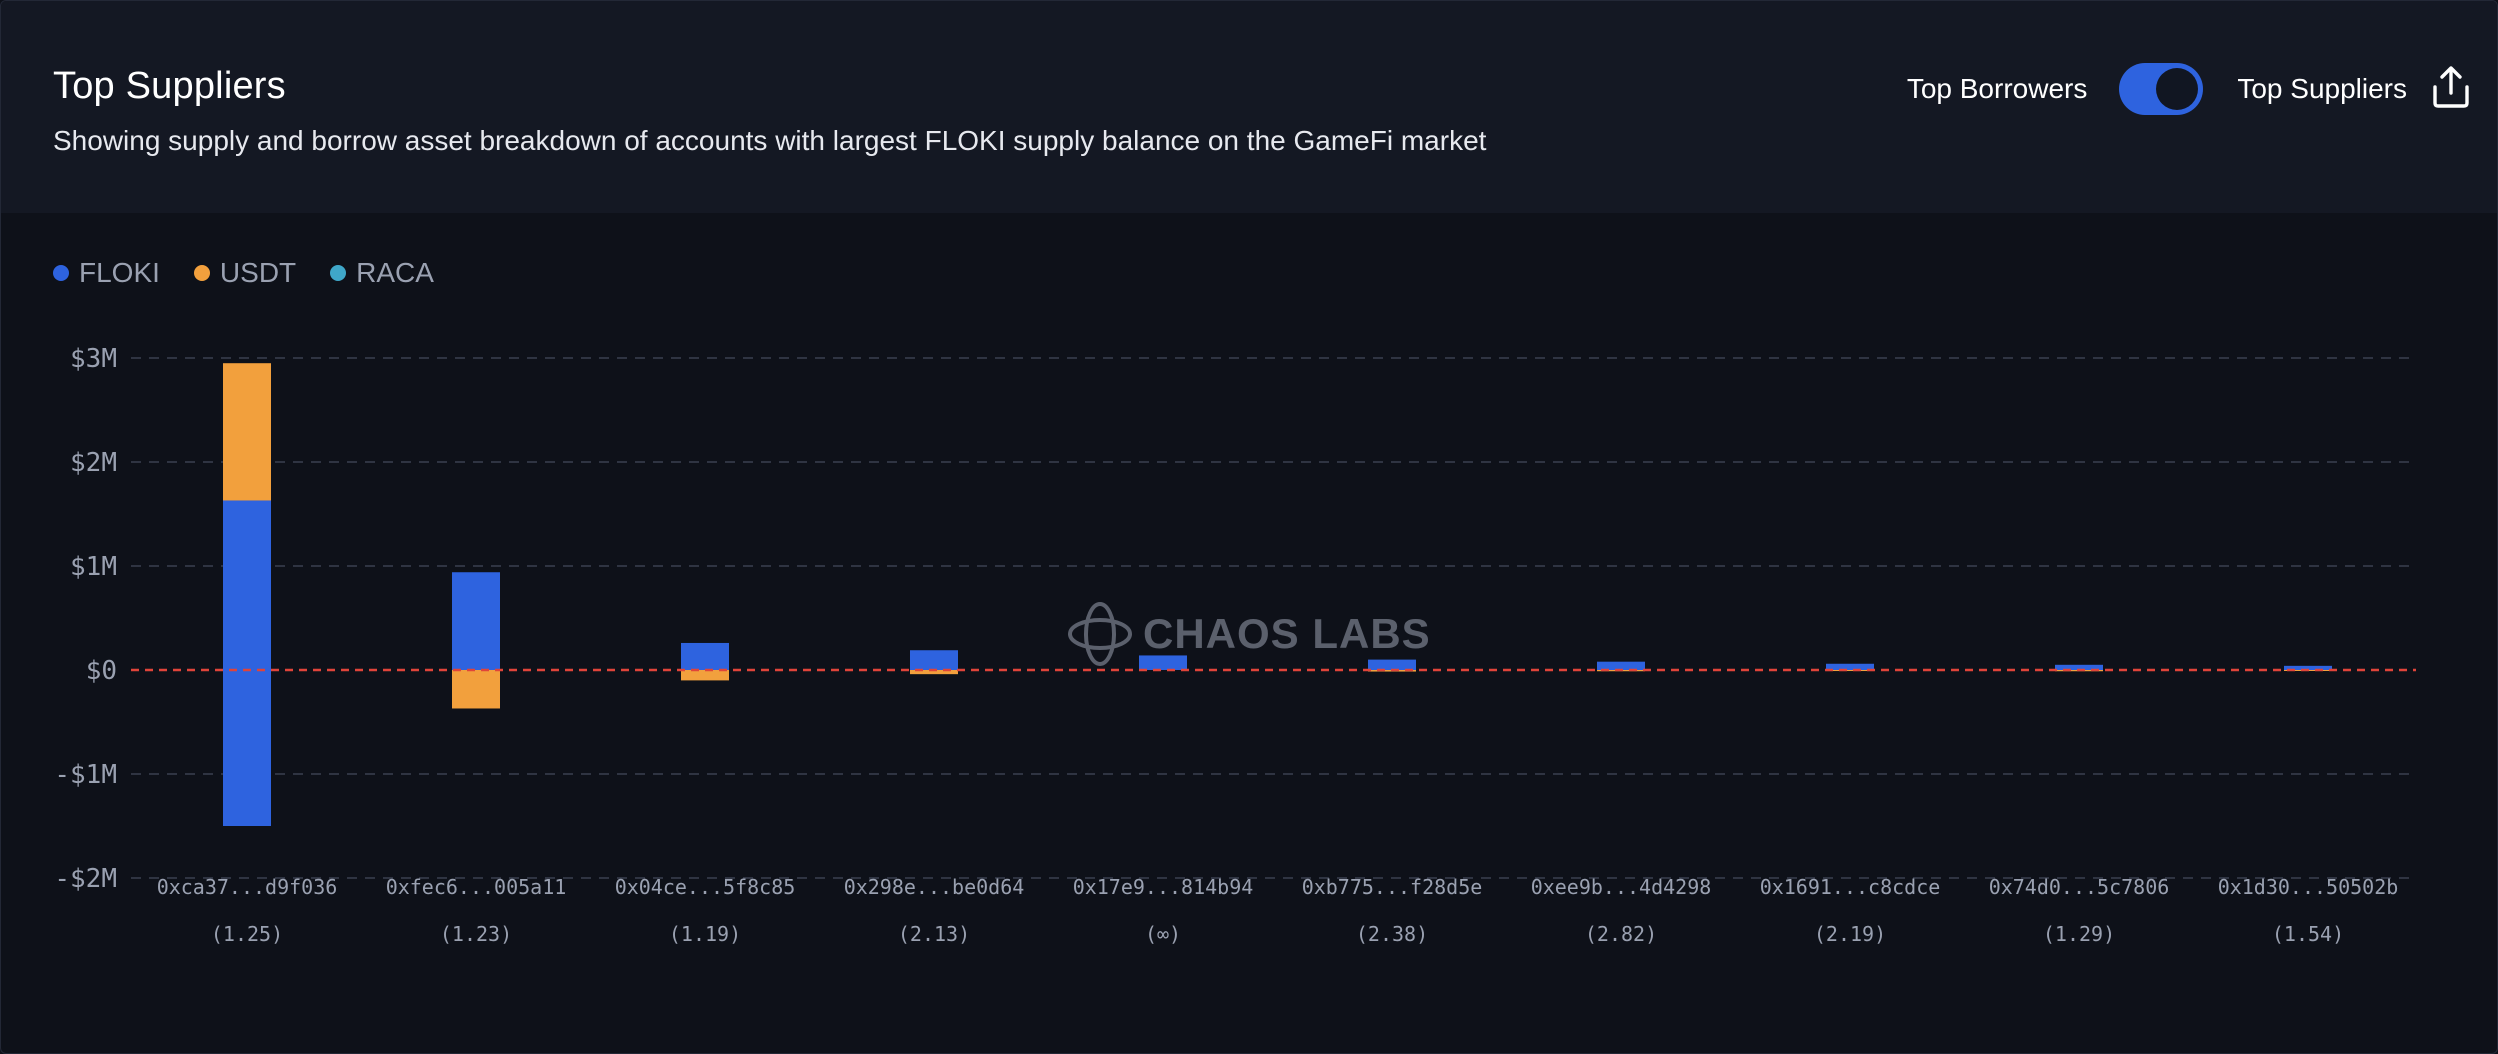 Image resolution: width=2498 pixels, height=1054 pixels. I want to click on y-tick-label: $1M, so click(93, 567).